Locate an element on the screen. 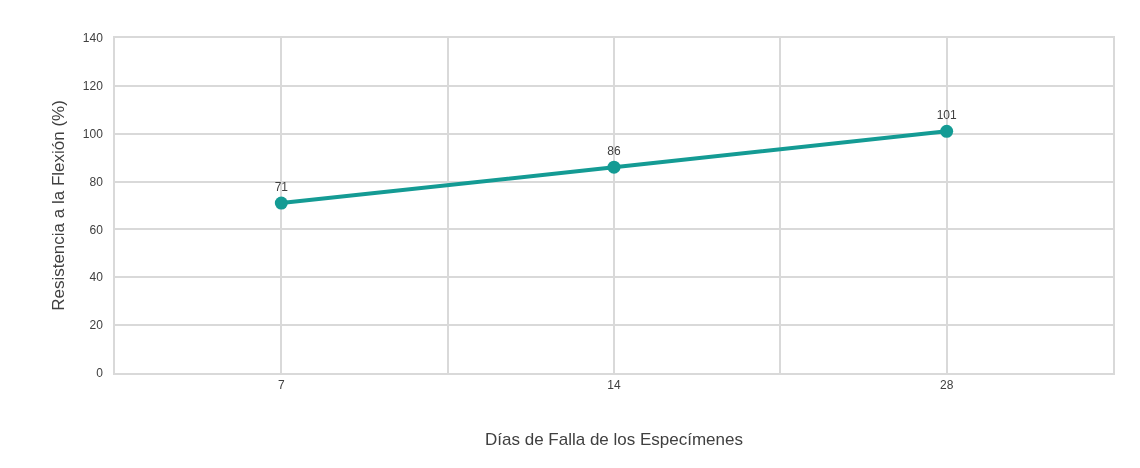 The image size is (1140, 468). y-tick-label: 100 is located at coordinates (93, 133).